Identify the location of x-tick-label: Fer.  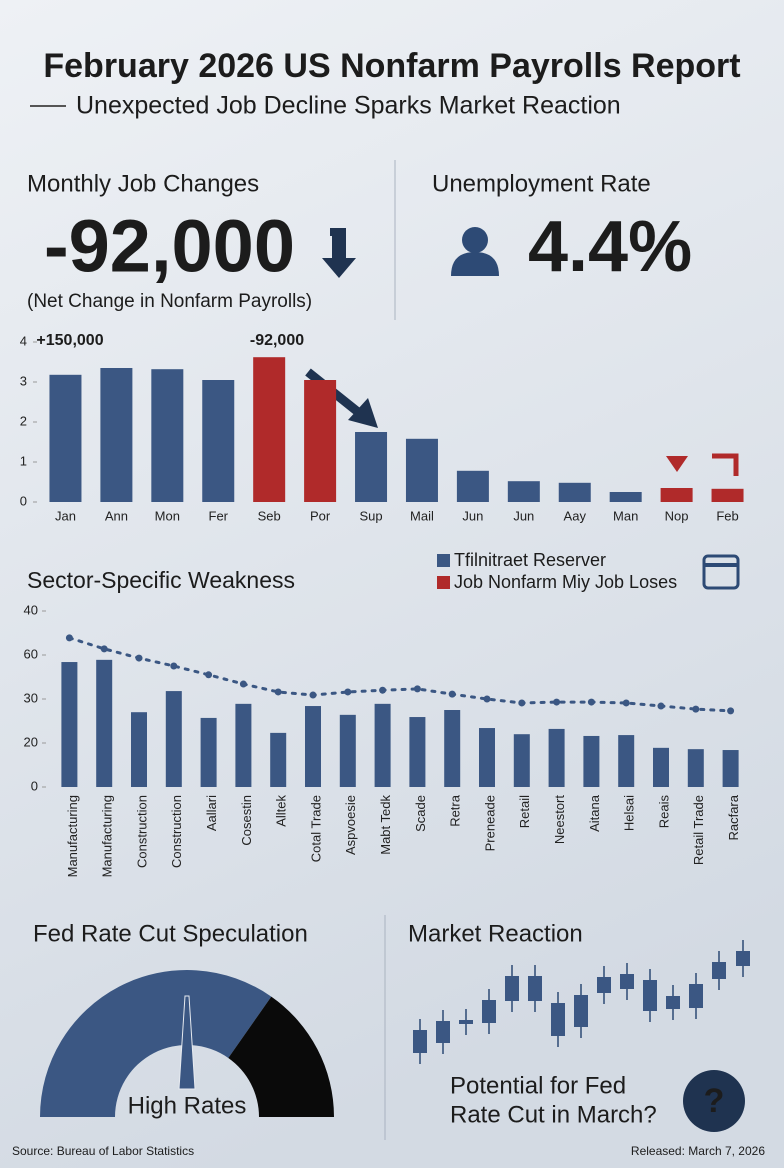
(219, 515).